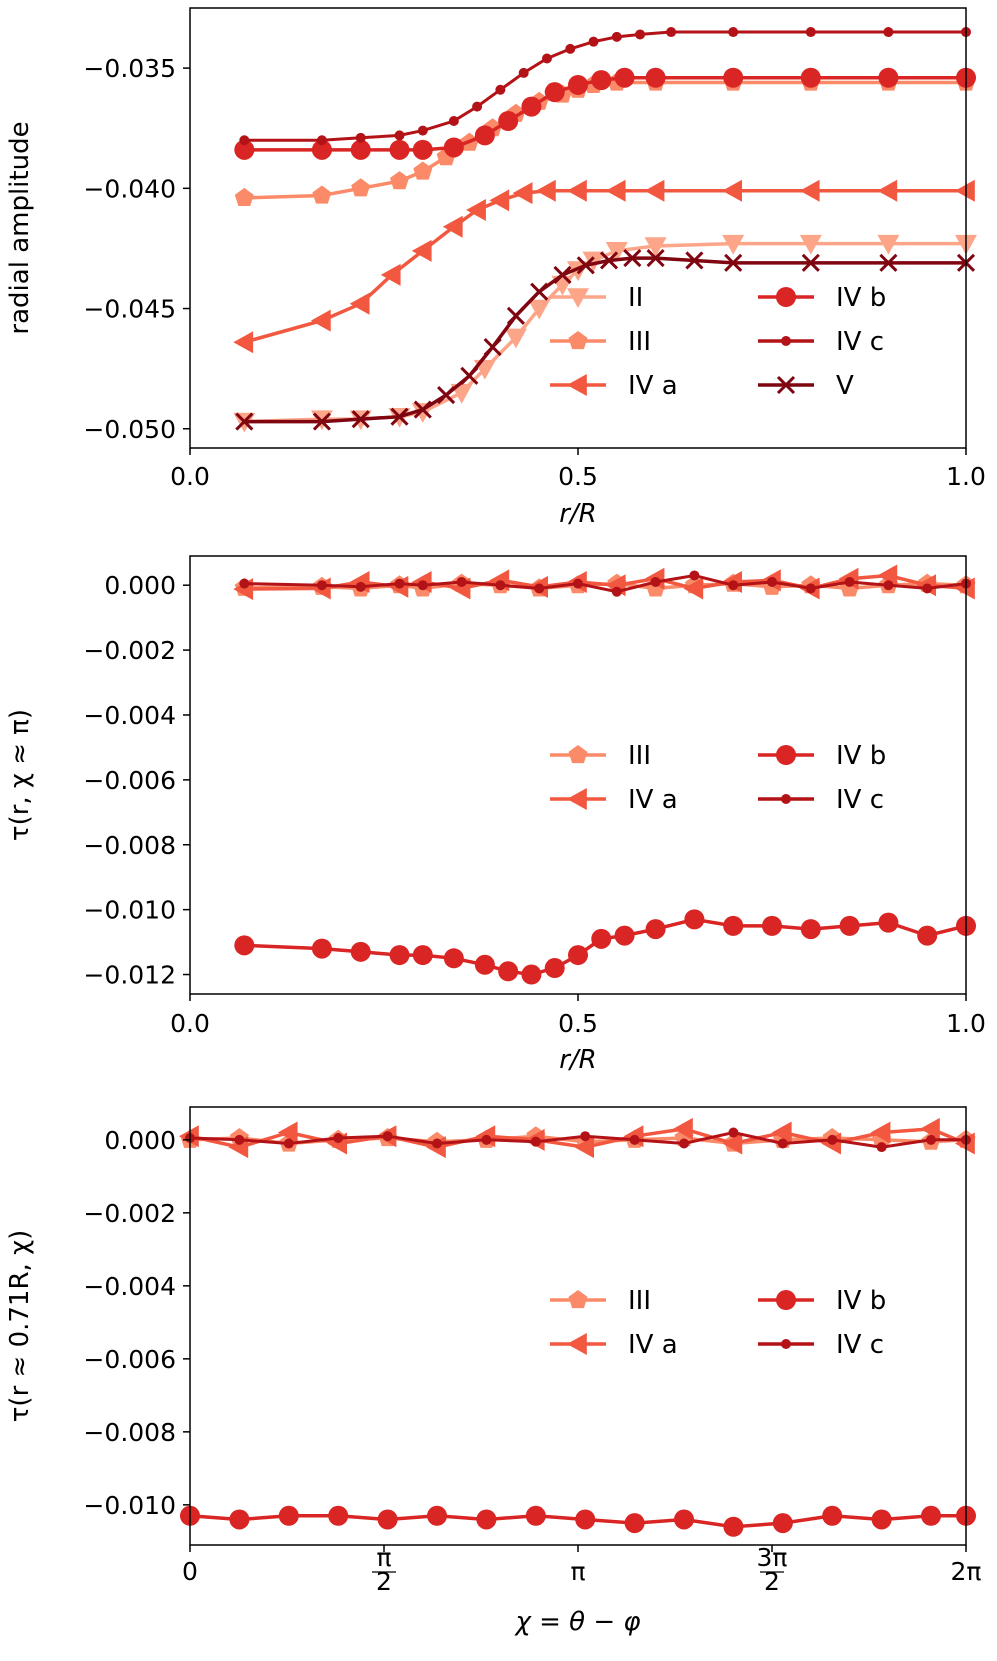 This screenshot has height=1661, width=997. Describe the element at coordinates (190, 1571) in the screenshot. I see `x-tick-label: 0` at that location.